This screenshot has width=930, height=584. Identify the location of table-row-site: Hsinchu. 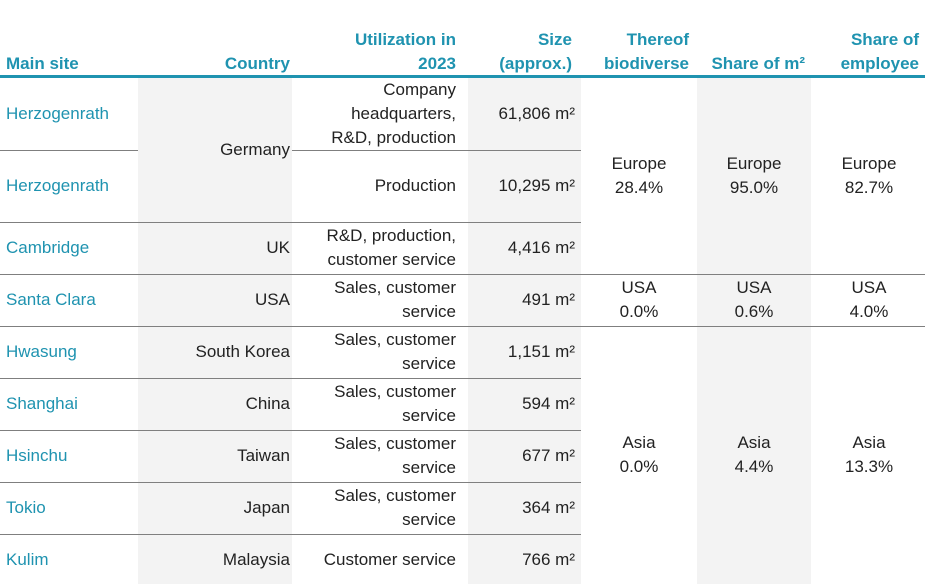
(37, 455).